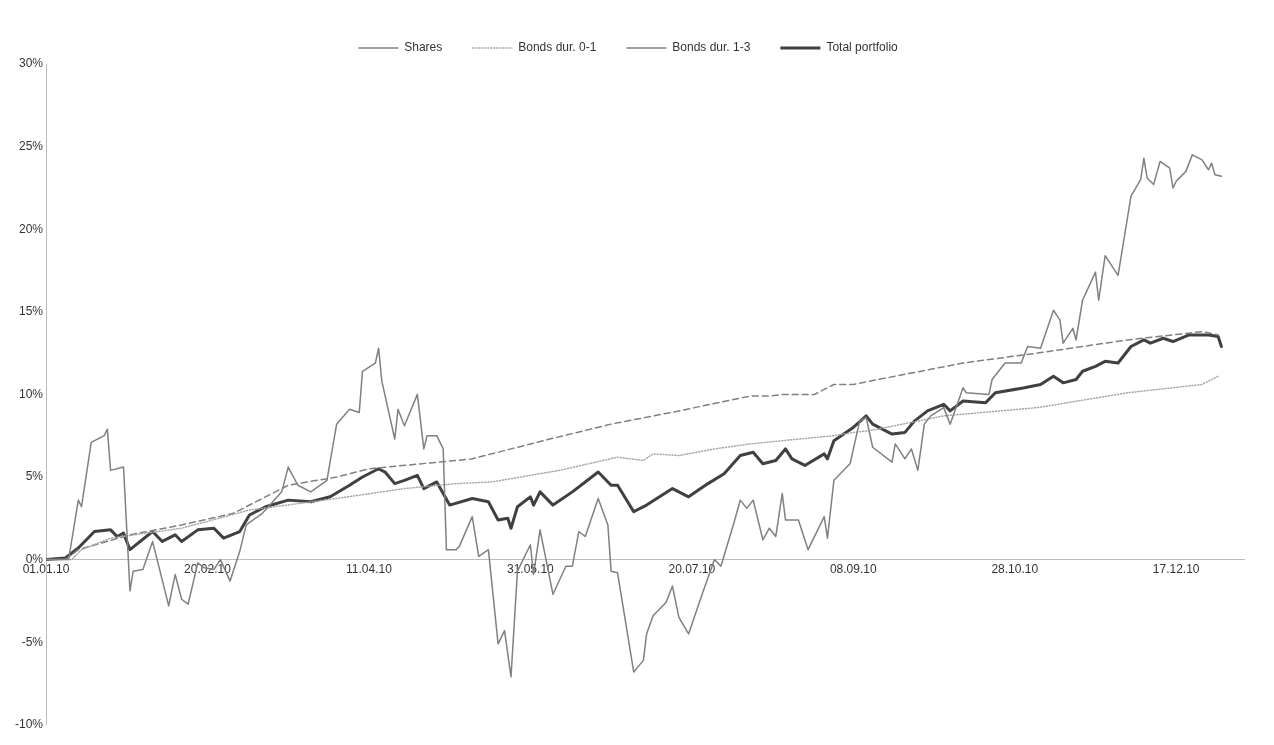 This screenshot has height=745, width=1274. What do you see at coordinates (369, 569) in the screenshot?
I see `x-tick-label: 11.04.10` at bounding box center [369, 569].